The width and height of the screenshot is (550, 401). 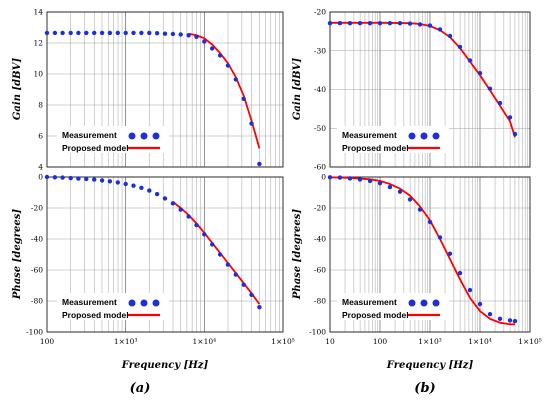 I want to click on subfigure-label-a: (a), so click(x=140, y=388).